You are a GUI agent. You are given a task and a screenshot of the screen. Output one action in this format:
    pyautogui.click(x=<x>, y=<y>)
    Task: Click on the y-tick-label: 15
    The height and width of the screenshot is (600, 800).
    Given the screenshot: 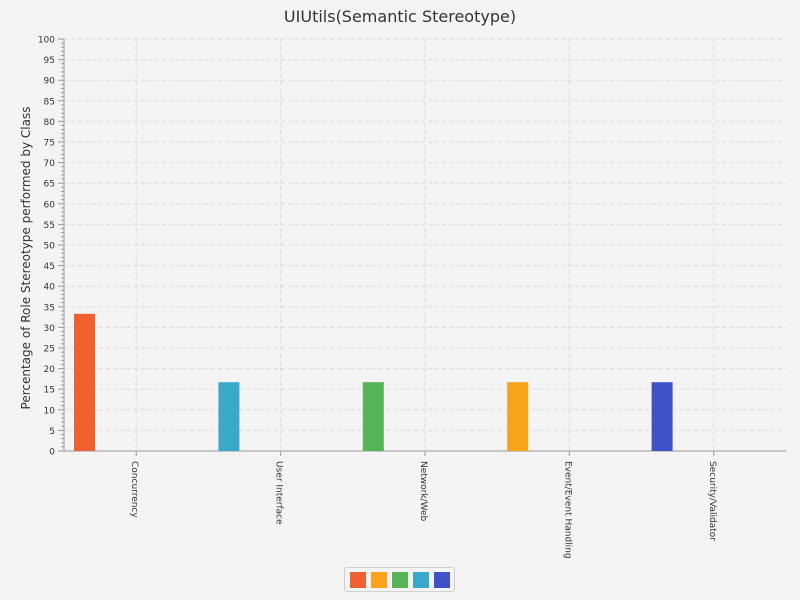 What is the action you would take?
    pyautogui.click(x=49, y=391)
    